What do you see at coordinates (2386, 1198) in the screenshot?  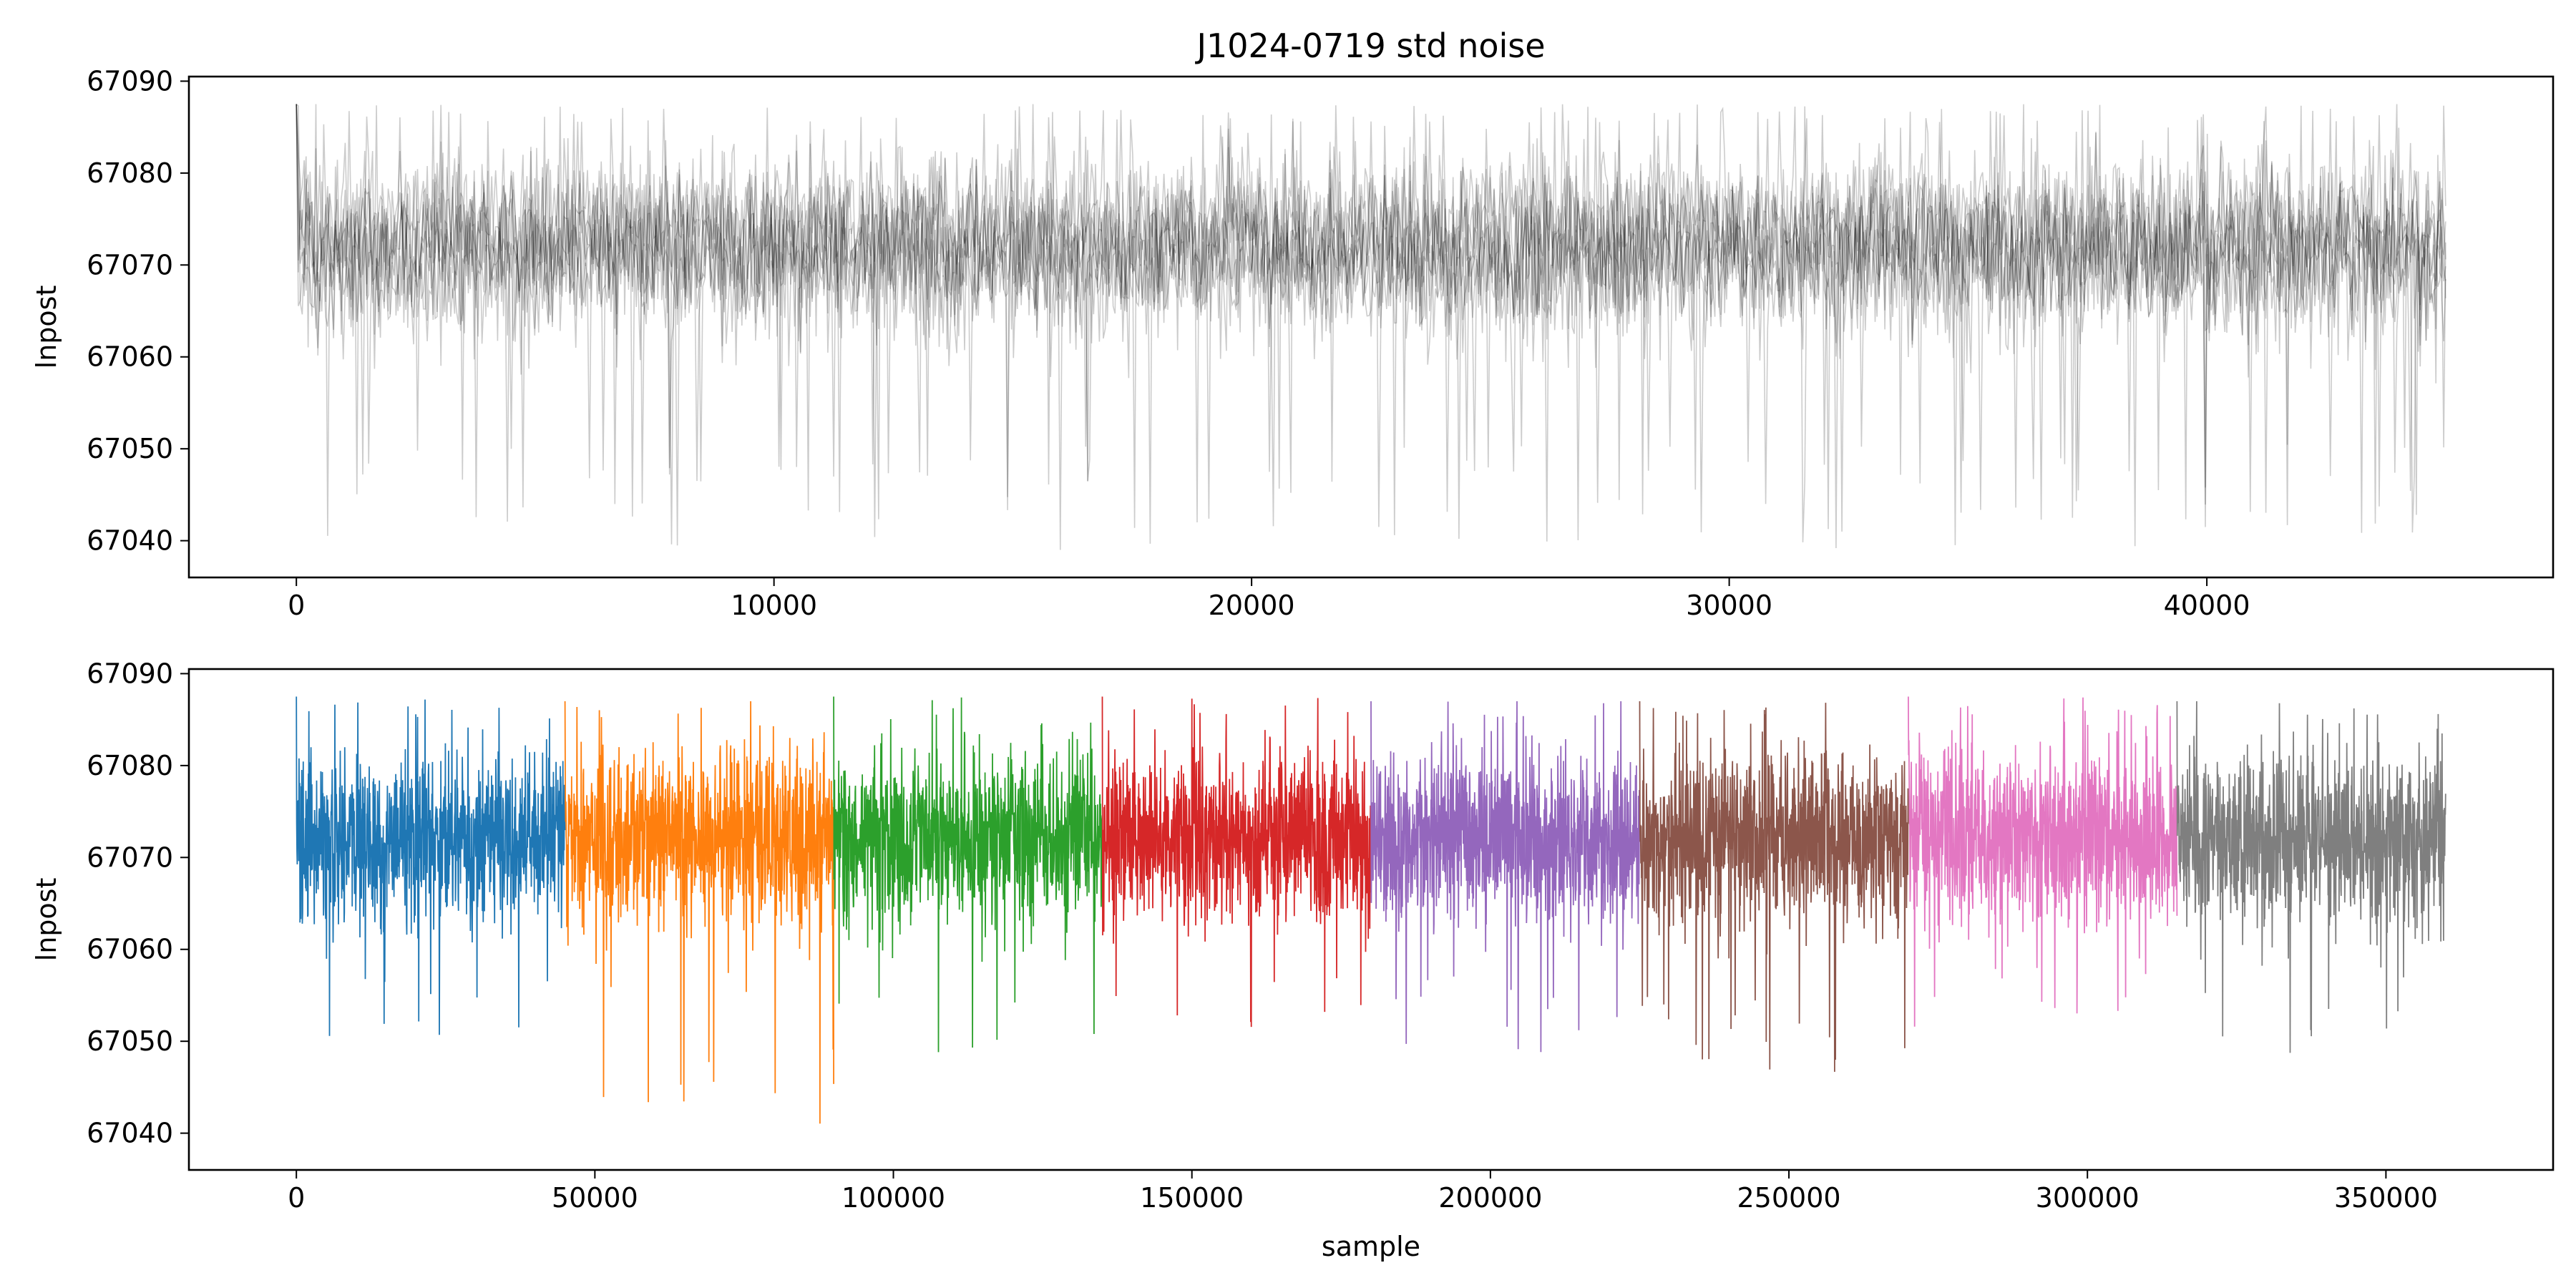 I see `x-tick-label: 350000` at bounding box center [2386, 1198].